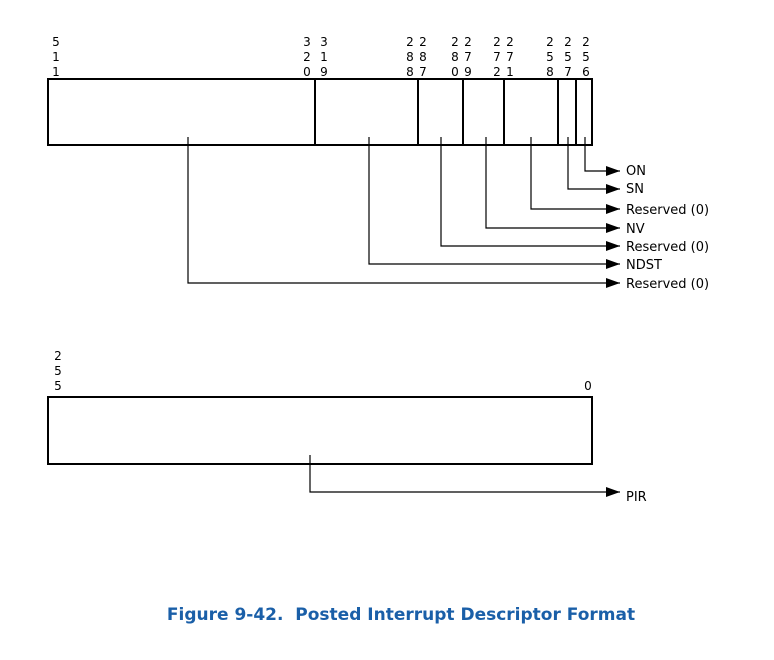 This screenshot has height=660, width=774. I want to click on field-label-pir: PIR, so click(636, 497).